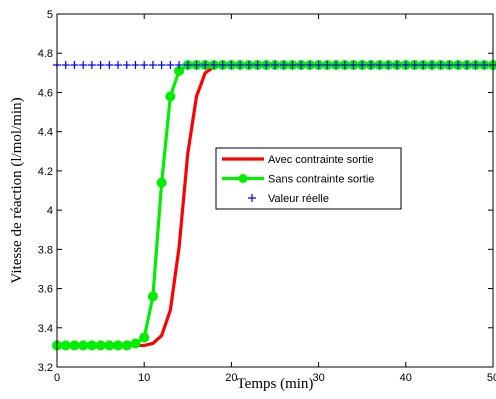  Describe the element at coordinates (252, 198) in the screenshot. I see `legend-swatch` at that location.